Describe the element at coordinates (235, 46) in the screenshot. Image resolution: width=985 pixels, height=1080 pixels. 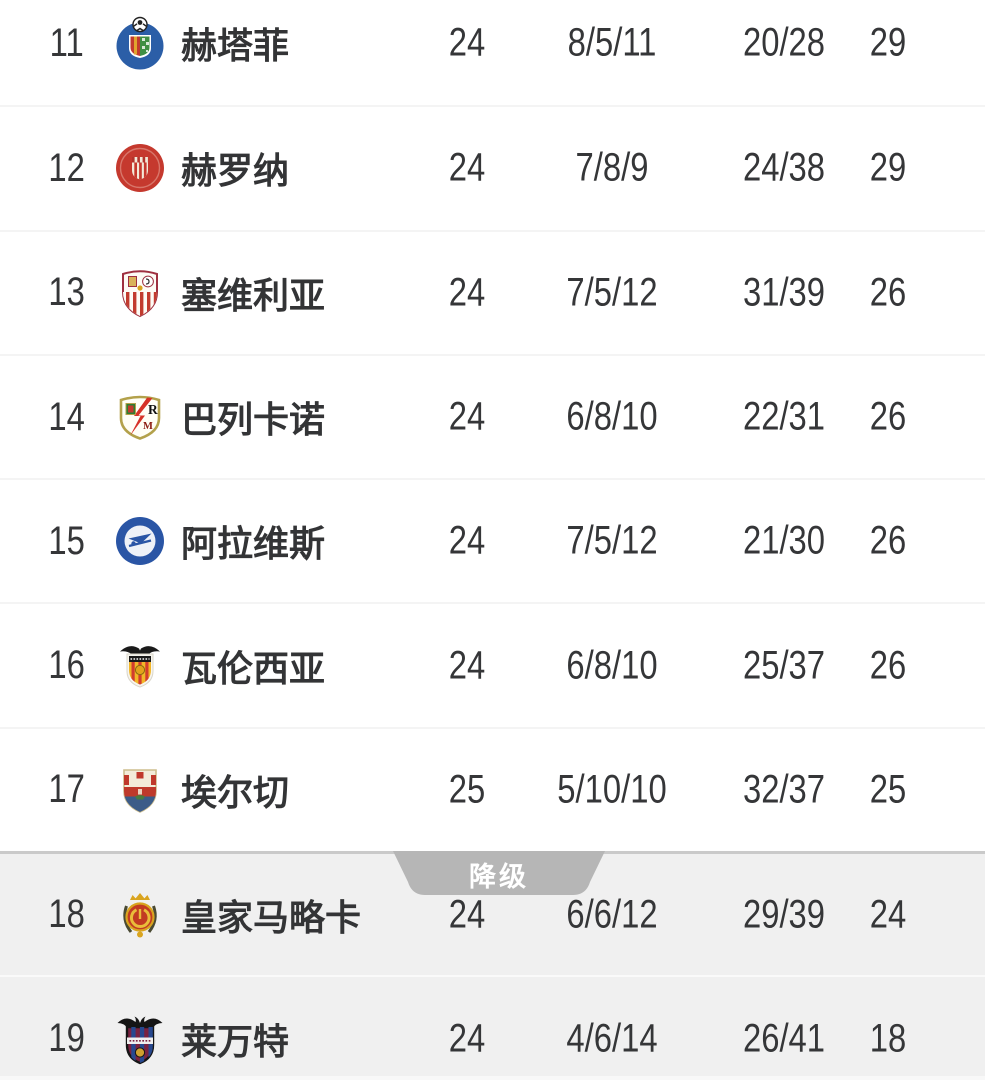
I see `team-name: 赫塔菲` at that location.